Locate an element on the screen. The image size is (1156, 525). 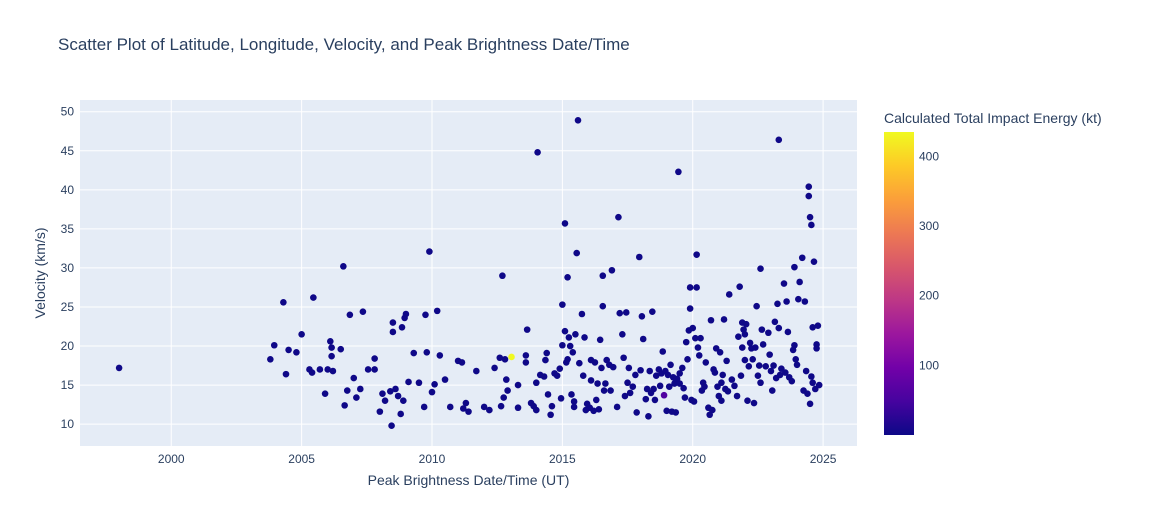
x-tick-label: 2005 is located at coordinates (301, 459).